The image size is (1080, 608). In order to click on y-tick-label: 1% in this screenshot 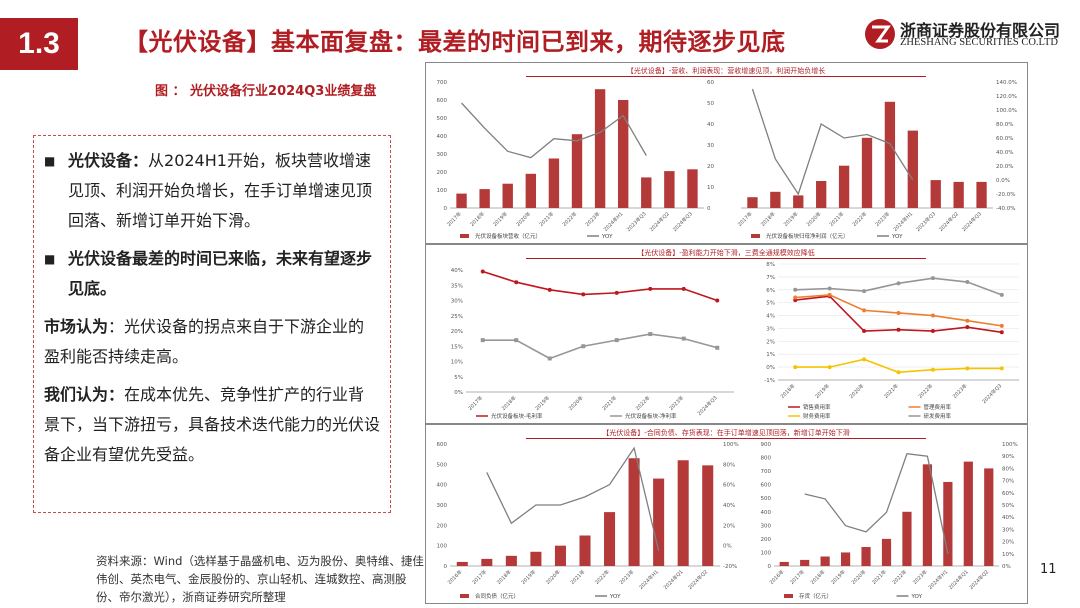, I will do `click(770, 355)`.